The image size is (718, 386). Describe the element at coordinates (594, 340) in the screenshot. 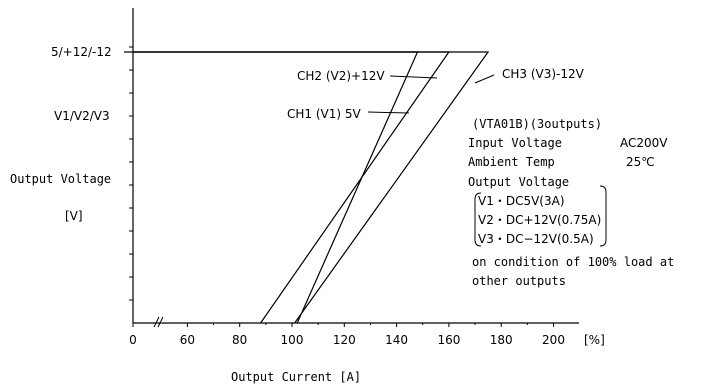

I see `x-axis-unit: [%]` at that location.